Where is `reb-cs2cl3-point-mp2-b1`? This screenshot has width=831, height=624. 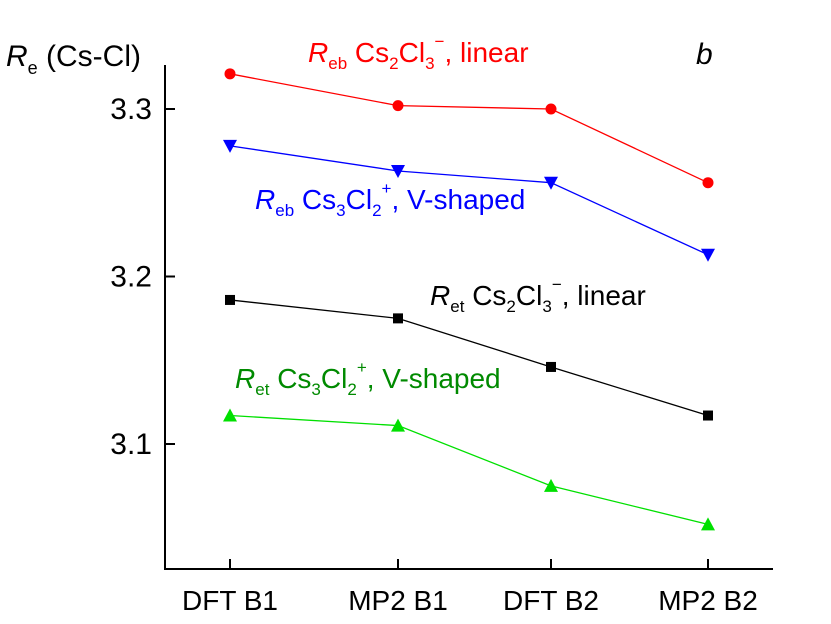 reb-cs2cl3-point-mp2-b1 is located at coordinates (398, 106).